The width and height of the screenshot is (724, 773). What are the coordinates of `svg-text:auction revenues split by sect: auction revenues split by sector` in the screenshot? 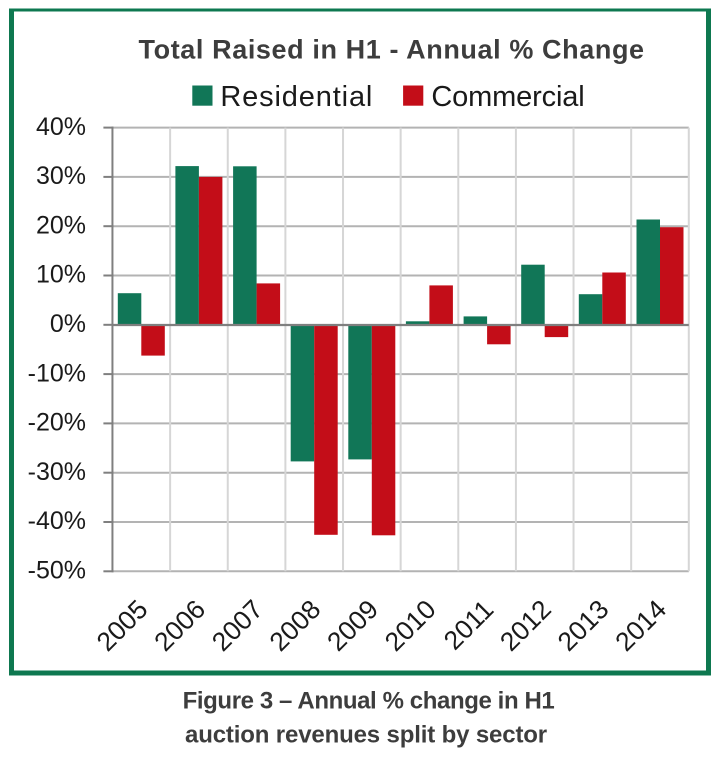 It's located at (366, 735).